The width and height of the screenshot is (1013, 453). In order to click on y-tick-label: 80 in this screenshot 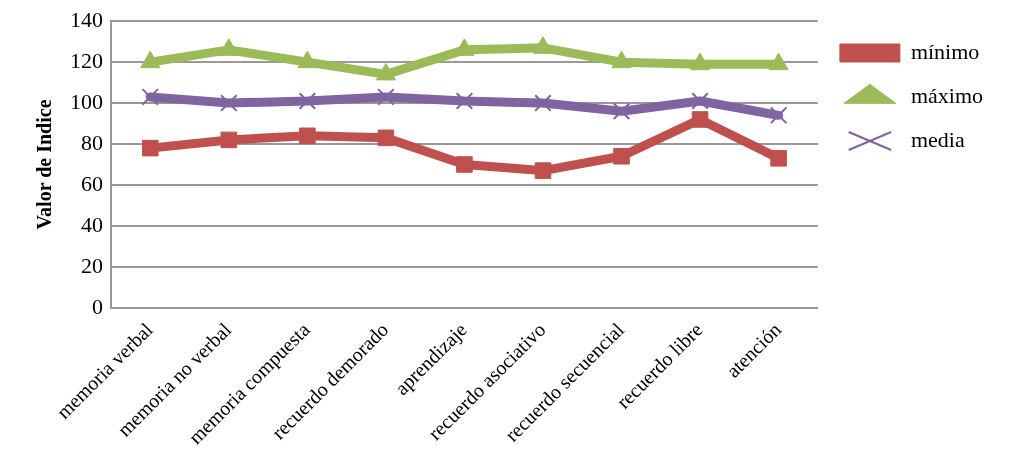, I will do `click(92, 142)`.